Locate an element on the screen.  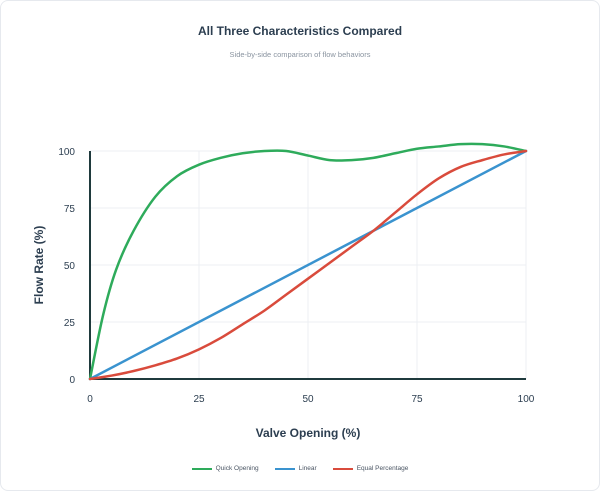
y-tick-label: 50 is located at coordinates (70, 266).